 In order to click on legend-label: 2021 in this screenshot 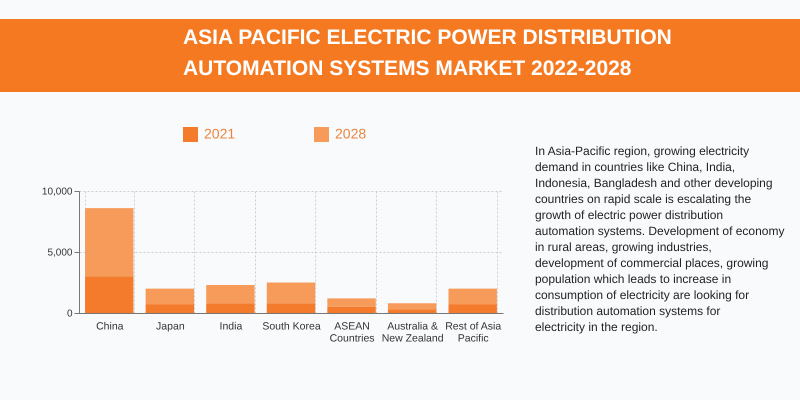, I will do `click(220, 134)`.